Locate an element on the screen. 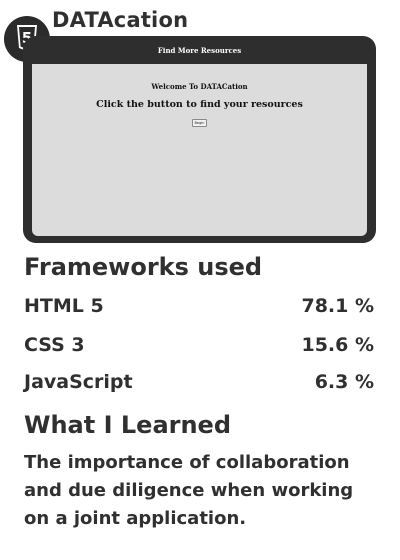  preview-header: Find More Resources is located at coordinates (199, 50).